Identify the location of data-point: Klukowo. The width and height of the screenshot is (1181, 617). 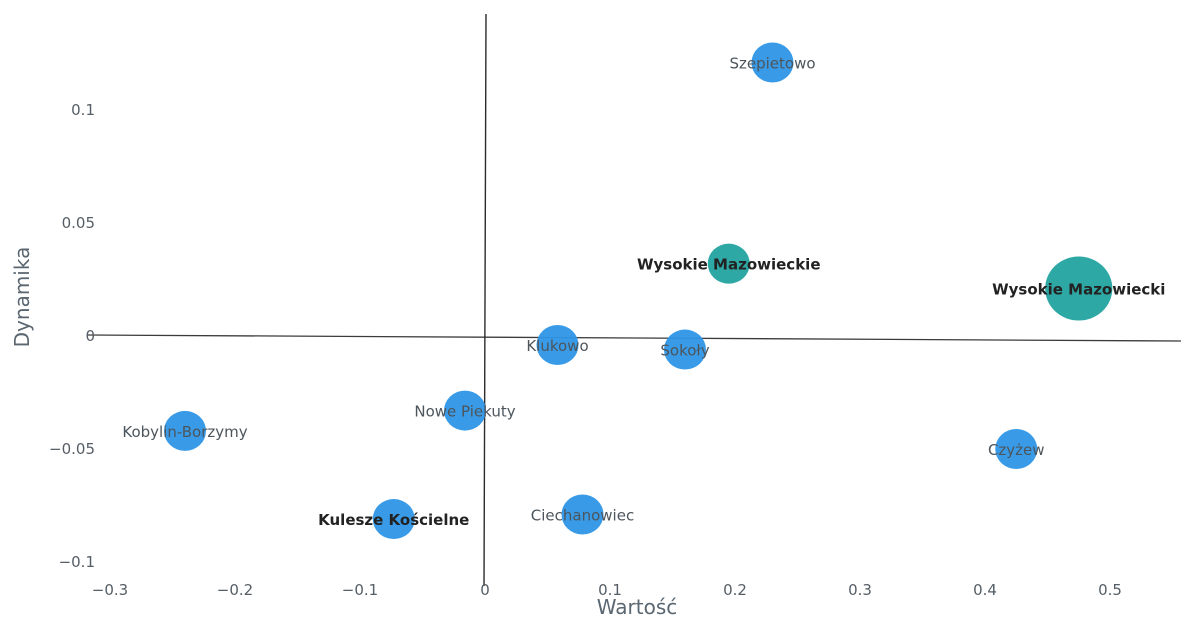
(557, 345).